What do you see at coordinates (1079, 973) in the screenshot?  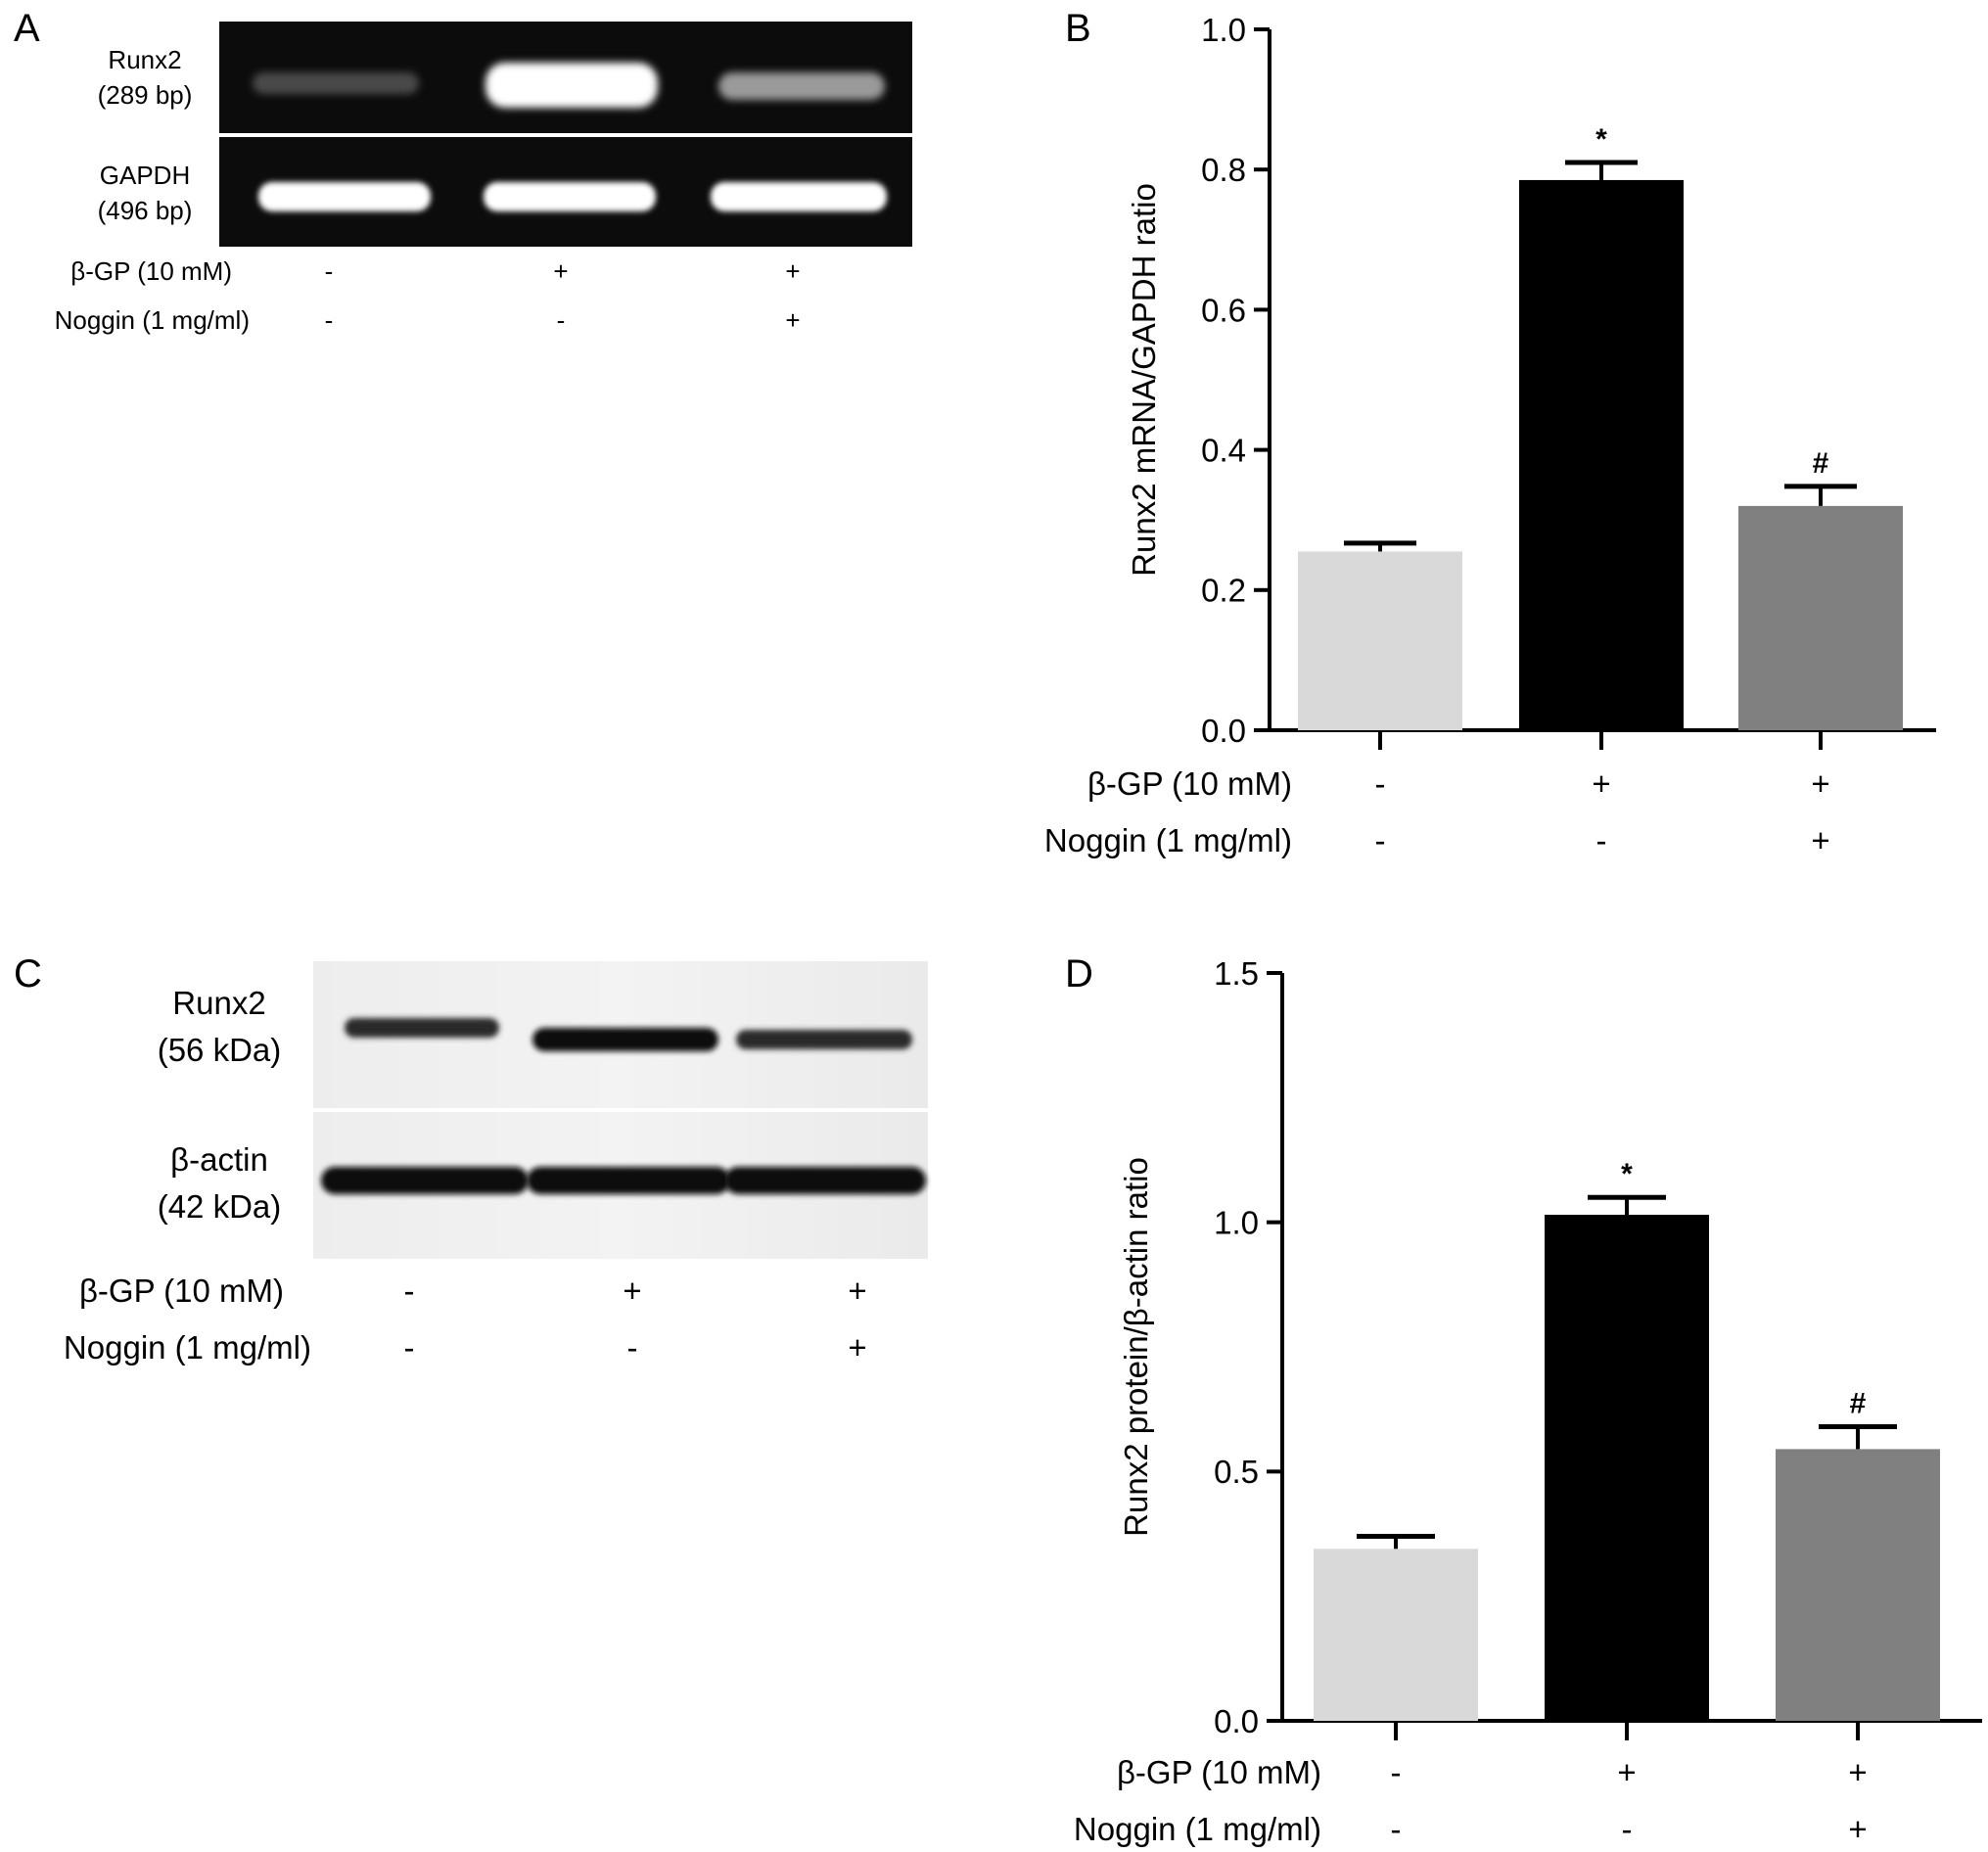 I see `panel-d-letter: D` at bounding box center [1079, 973].